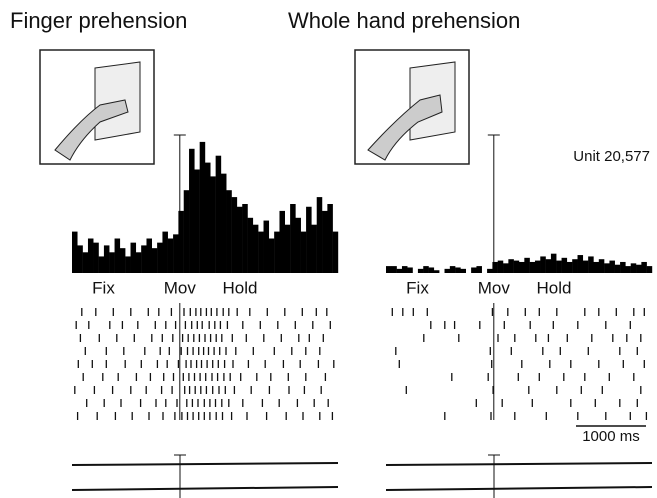  Describe the element at coordinates (417, 287) in the screenshot. I see `event-label: Fix` at that location.